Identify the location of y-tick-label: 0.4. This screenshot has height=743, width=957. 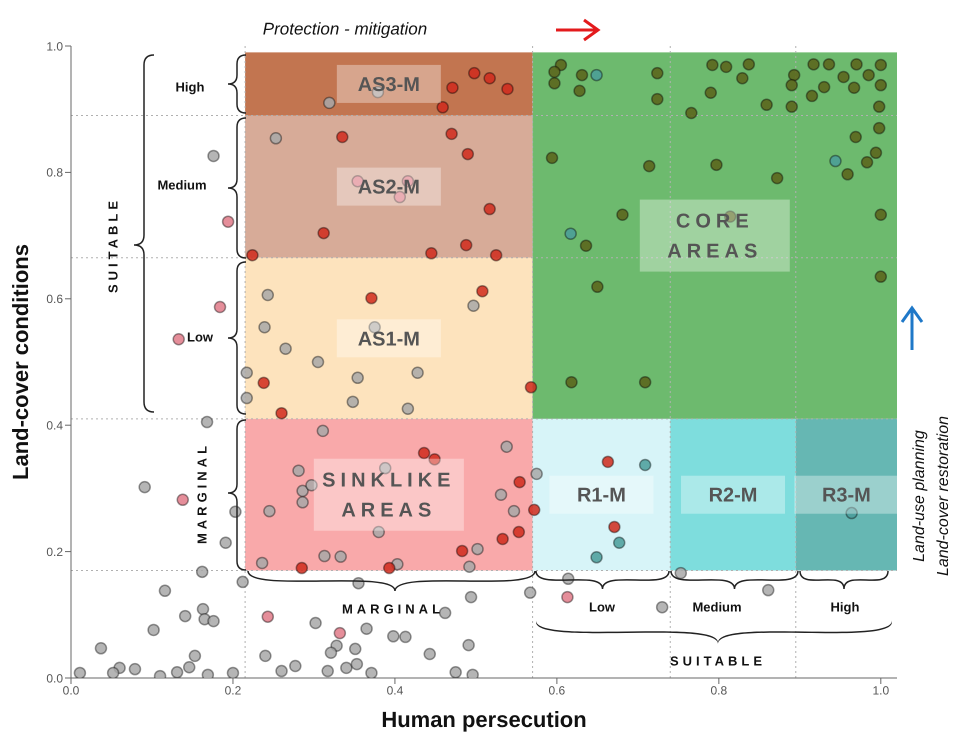
(55, 425).